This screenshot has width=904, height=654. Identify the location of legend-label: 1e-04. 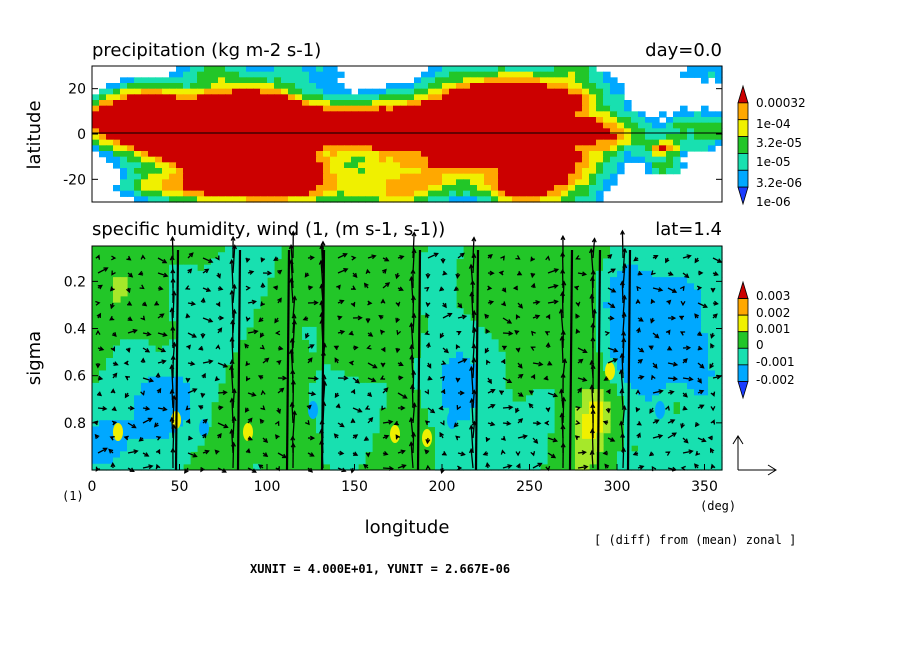
(773, 124).